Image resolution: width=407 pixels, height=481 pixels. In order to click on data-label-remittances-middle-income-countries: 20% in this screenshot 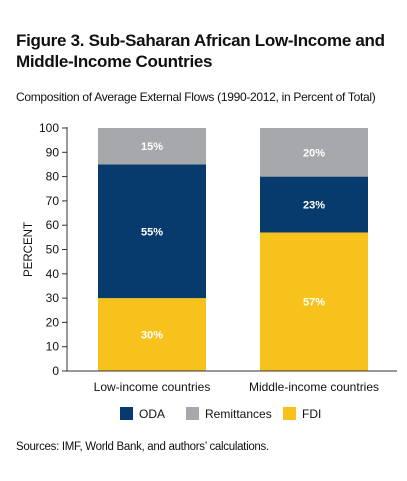, I will do `click(314, 153)`.